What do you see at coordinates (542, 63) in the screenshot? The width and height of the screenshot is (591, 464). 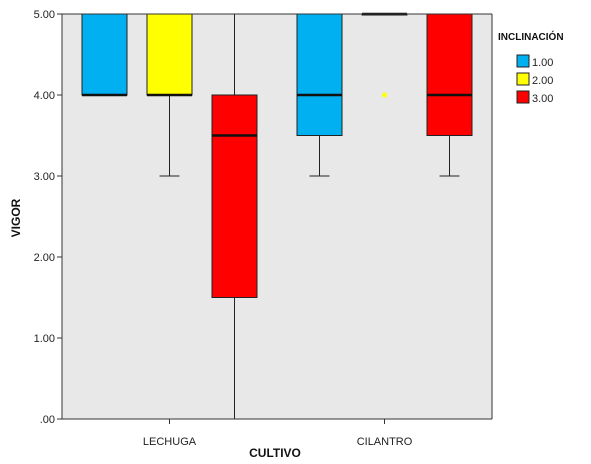 I see `legend-label: 1.00` at bounding box center [542, 63].